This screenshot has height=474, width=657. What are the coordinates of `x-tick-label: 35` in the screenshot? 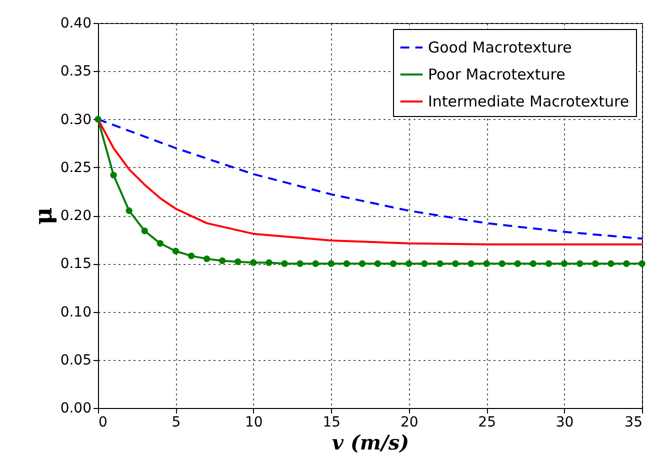 It's located at (633, 422).